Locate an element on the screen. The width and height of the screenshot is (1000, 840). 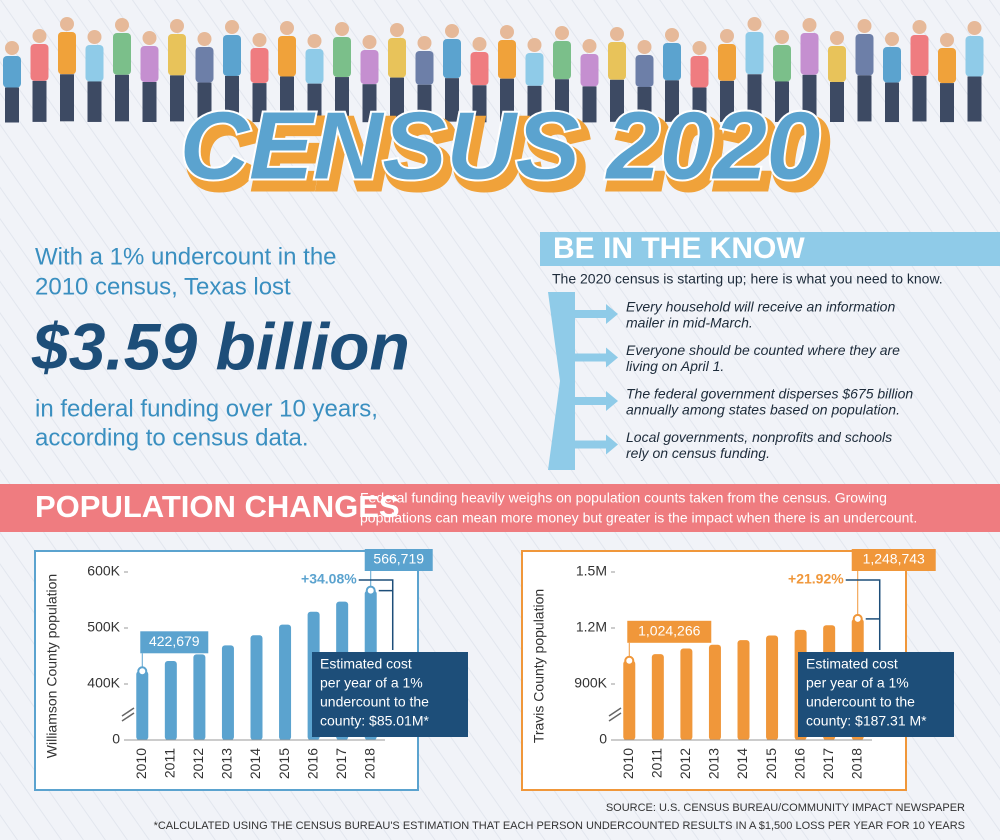
y-tick-label: 1.5M is located at coordinates (591, 571).